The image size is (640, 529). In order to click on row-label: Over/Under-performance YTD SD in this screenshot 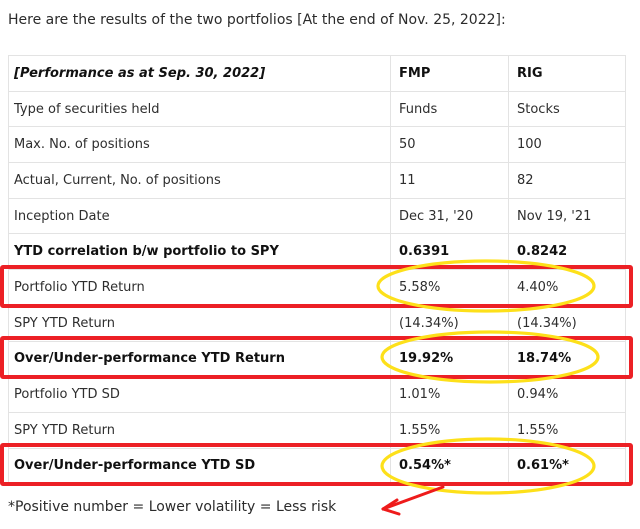, I will do `click(199, 466)`.